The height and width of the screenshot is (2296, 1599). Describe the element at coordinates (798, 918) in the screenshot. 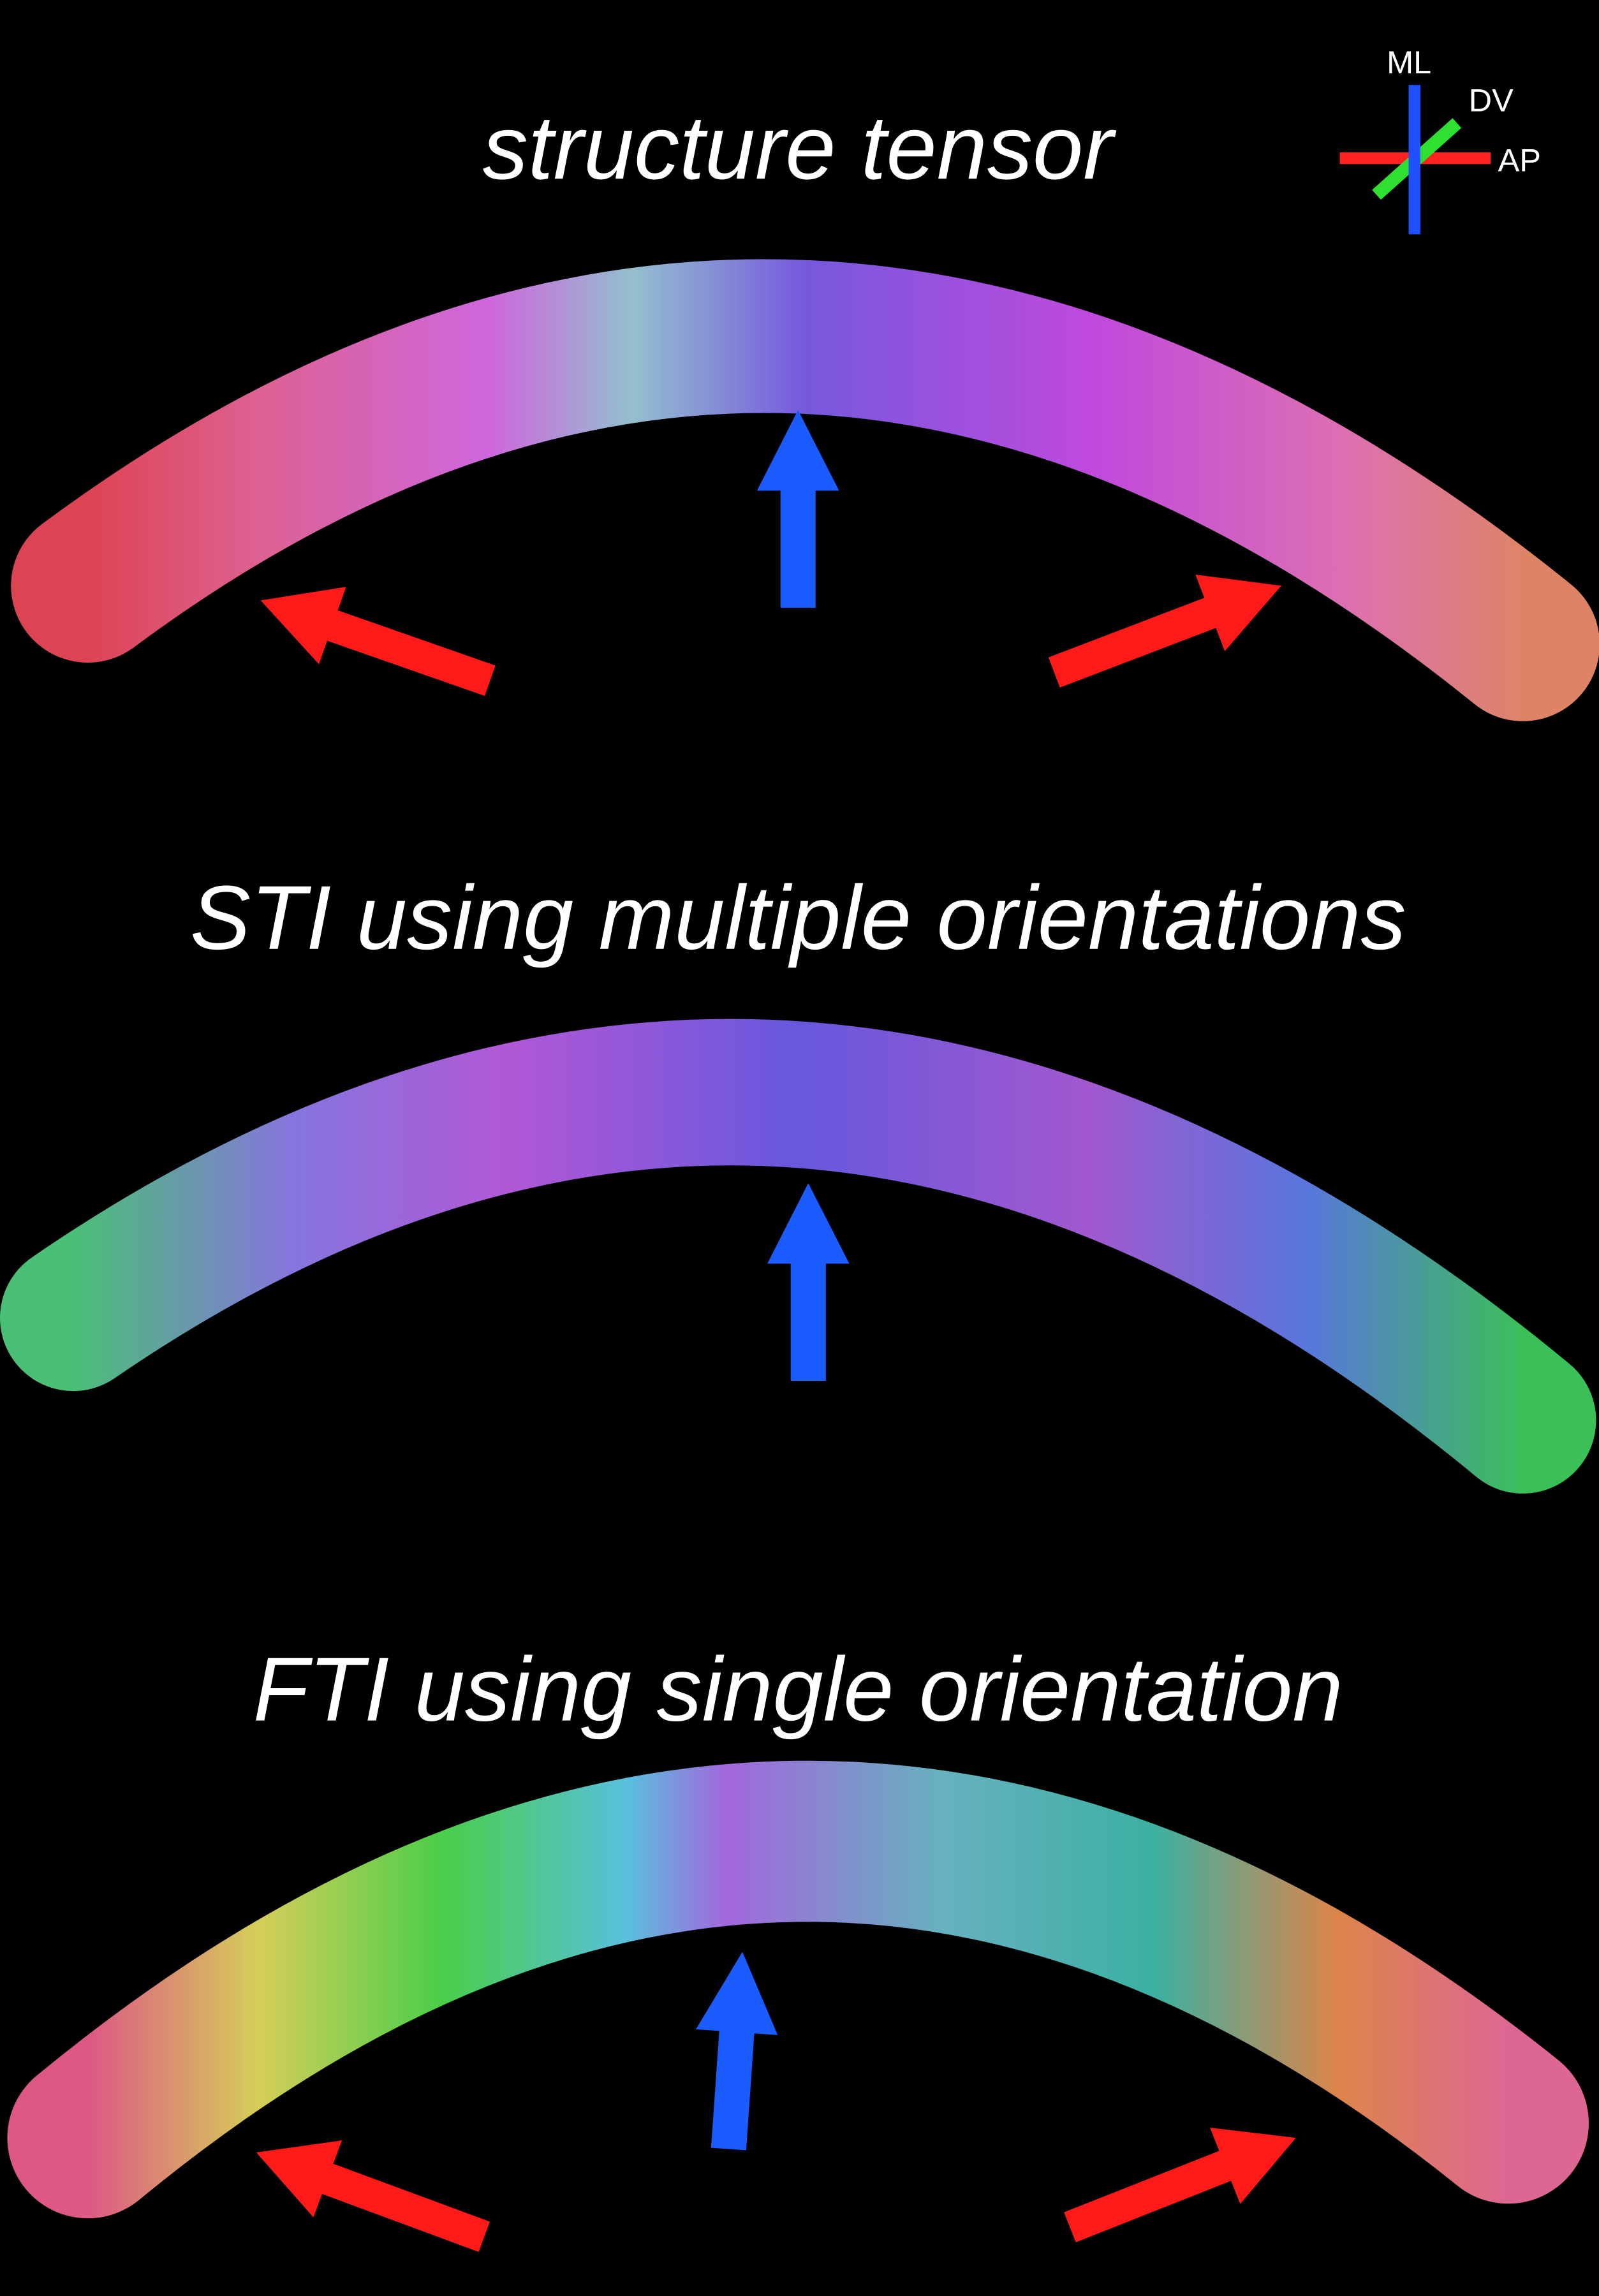

I see `panel-title: STI using multiple orientations` at that location.